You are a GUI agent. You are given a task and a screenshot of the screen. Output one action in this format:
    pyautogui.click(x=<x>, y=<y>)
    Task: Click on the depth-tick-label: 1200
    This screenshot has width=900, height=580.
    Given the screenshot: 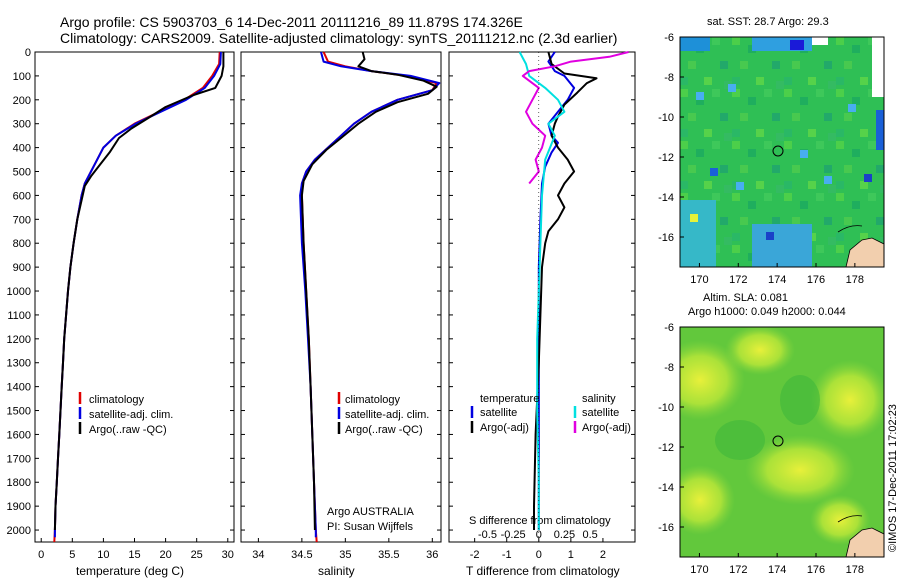 What is the action you would take?
    pyautogui.click(x=19, y=340)
    